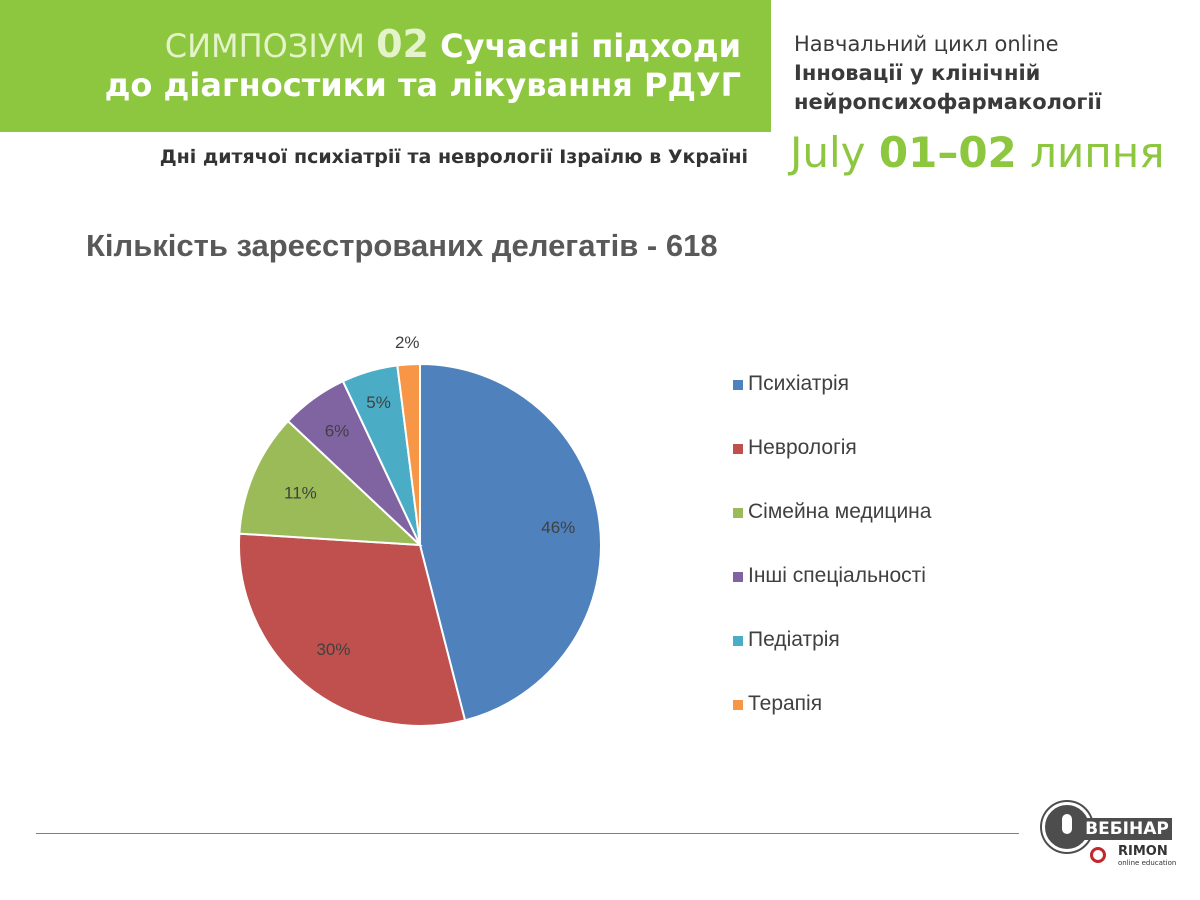 This screenshot has height=900, width=1200. I want to click on title-part1: Сучасні підходи, so click(590, 46).